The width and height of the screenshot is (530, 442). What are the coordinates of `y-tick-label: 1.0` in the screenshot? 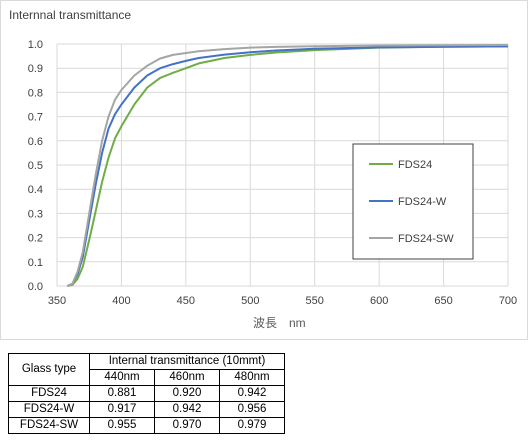 It's located at (35, 45).